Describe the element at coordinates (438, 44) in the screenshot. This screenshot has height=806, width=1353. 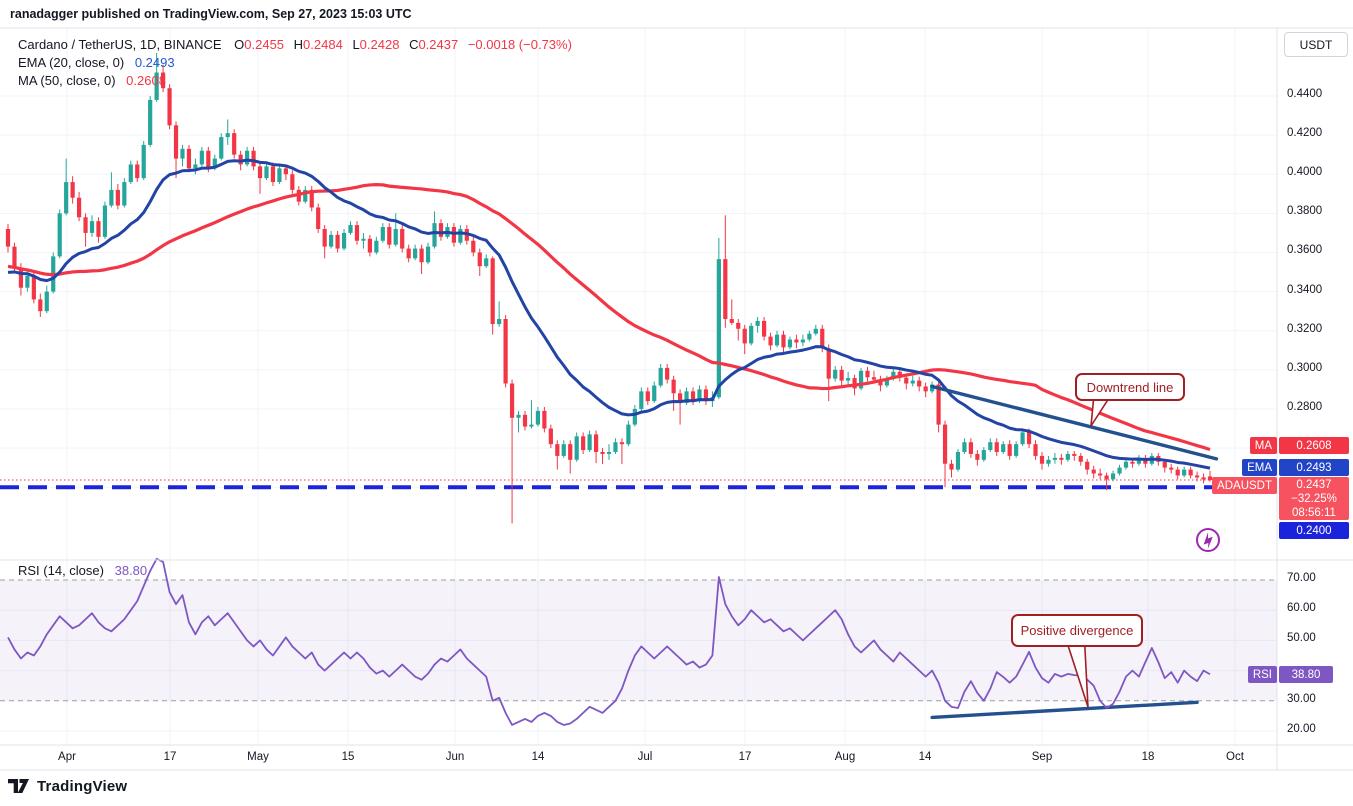
I see `close-value: 0.2437` at that location.